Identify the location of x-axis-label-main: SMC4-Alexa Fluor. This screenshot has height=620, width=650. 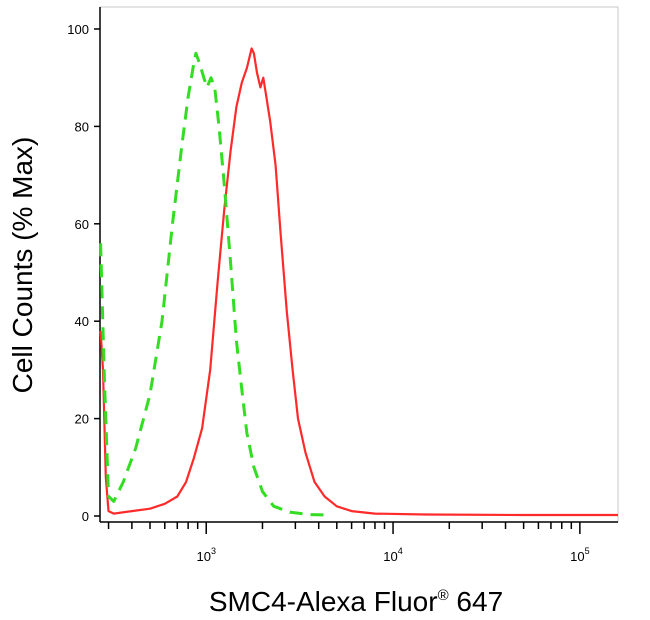
(323, 601).